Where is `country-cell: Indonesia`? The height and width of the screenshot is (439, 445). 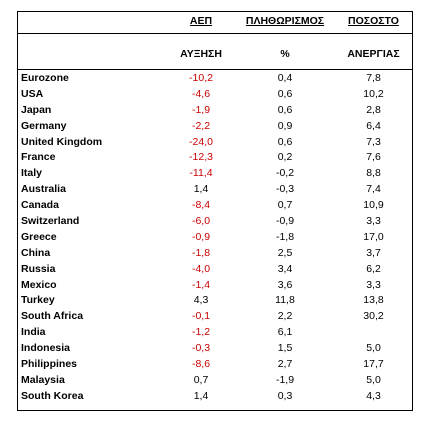
country-cell: Indonesia is located at coordinates (46, 348).